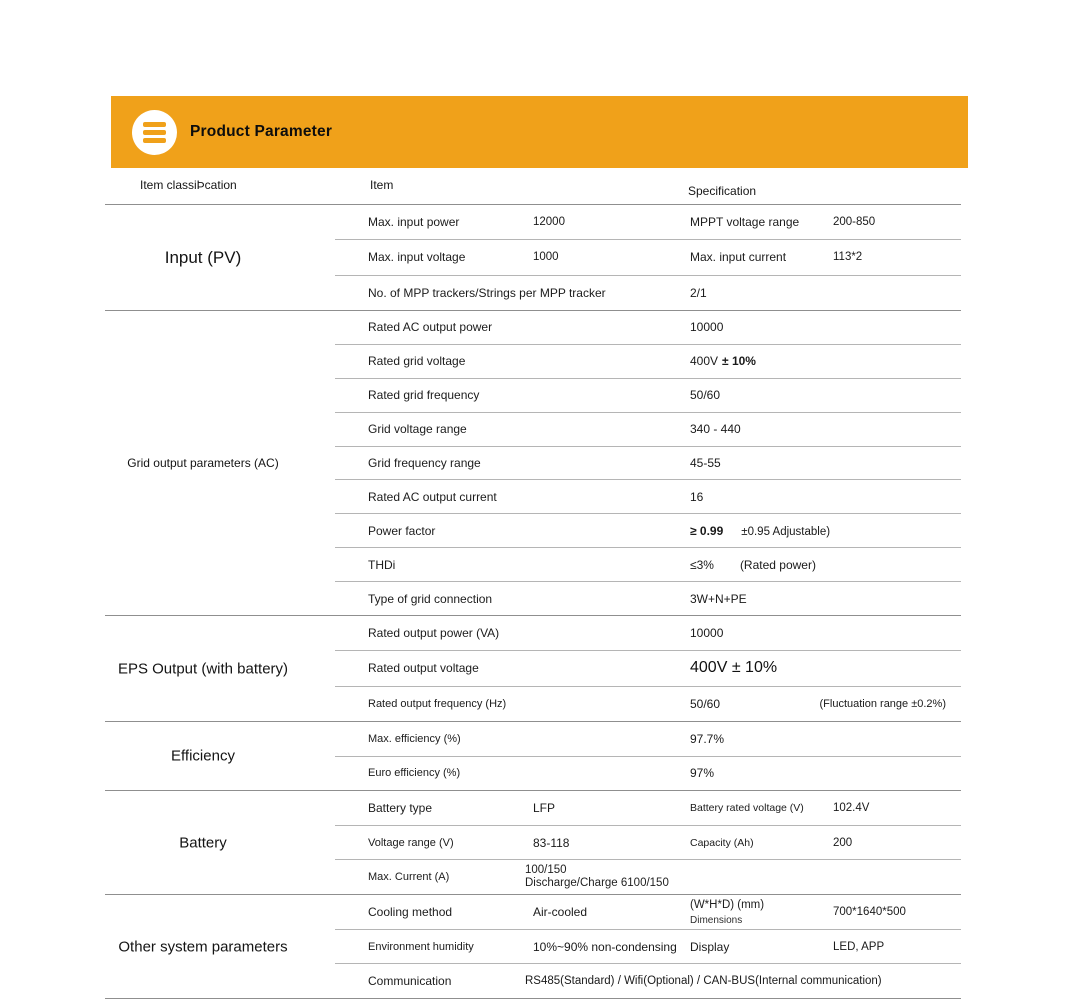  Describe the element at coordinates (203, 257) in the screenshot. I see `section-label: Input (PV)` at that location.